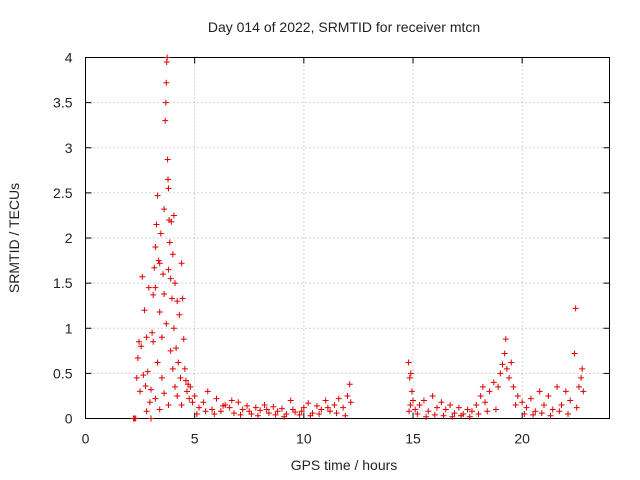 The image size is (640, 480). I want to click on y-tick-label: 2.5, so click(63, 193).